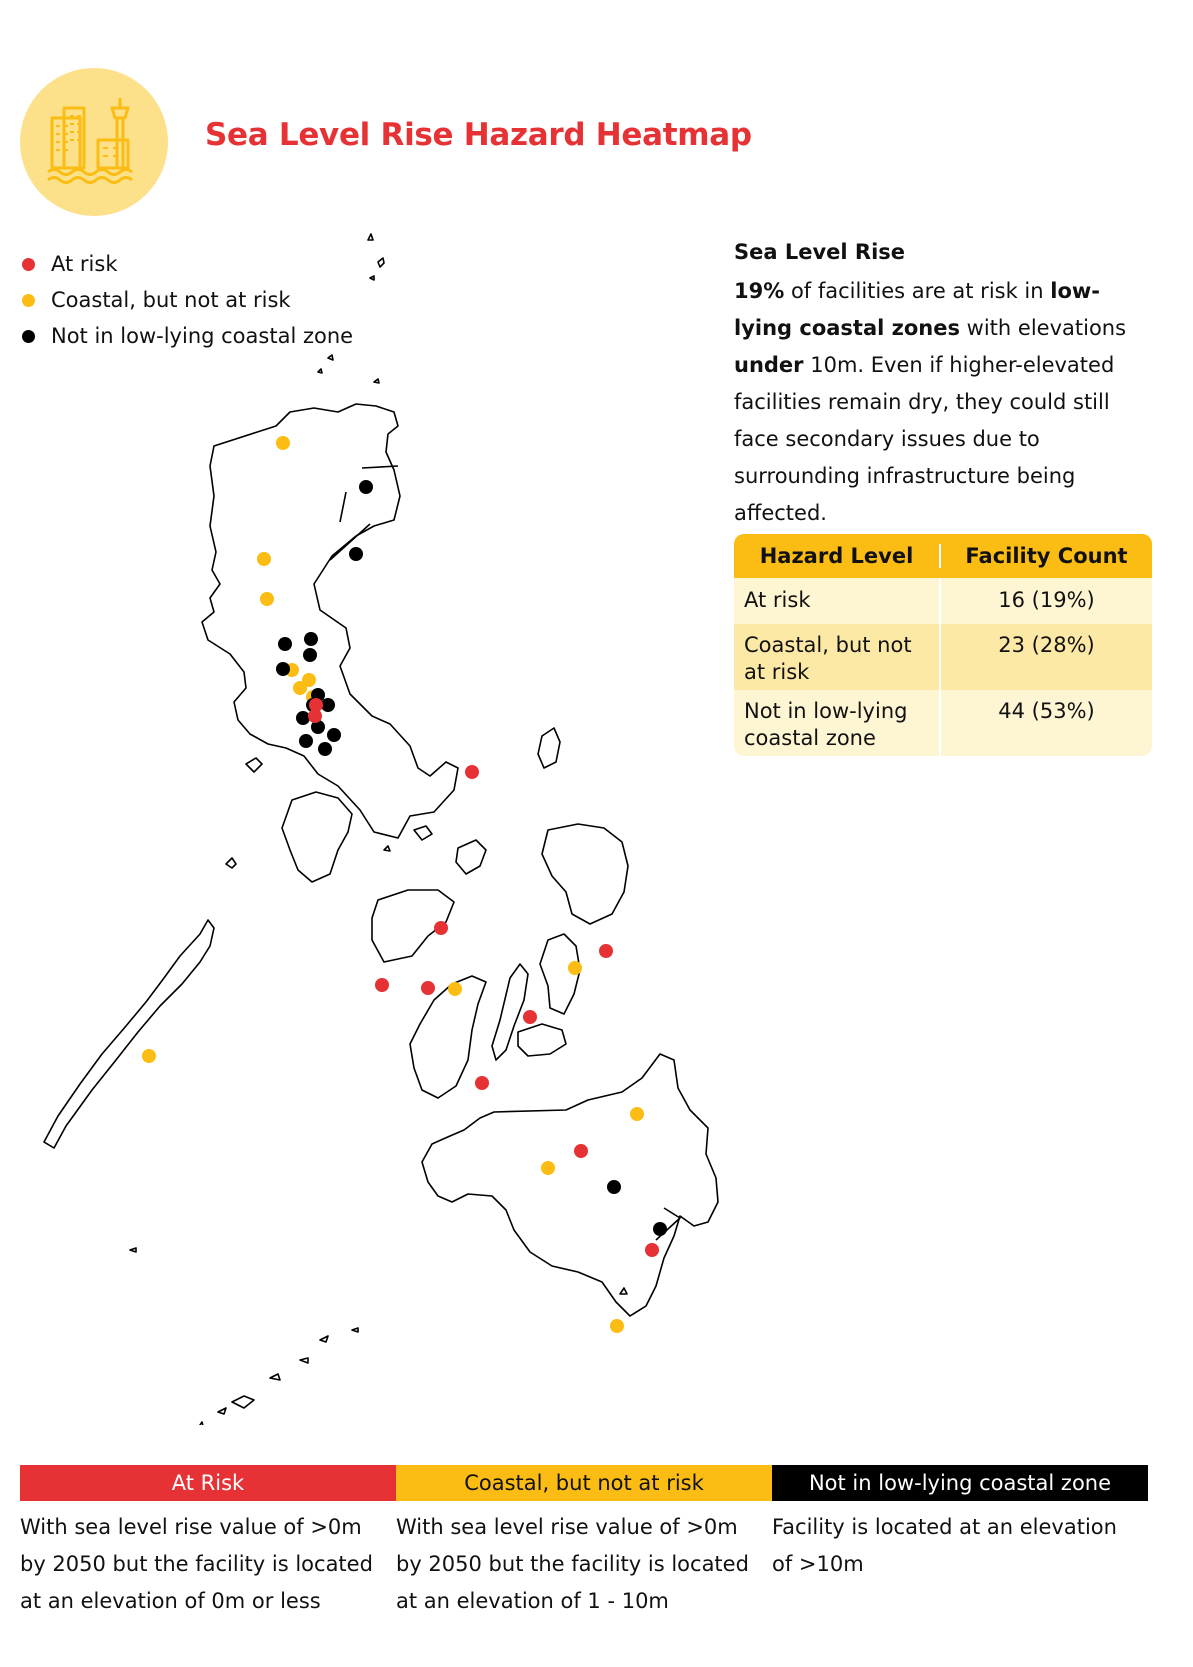  I want to click on band-label: At Risk, so click(208, 1483).